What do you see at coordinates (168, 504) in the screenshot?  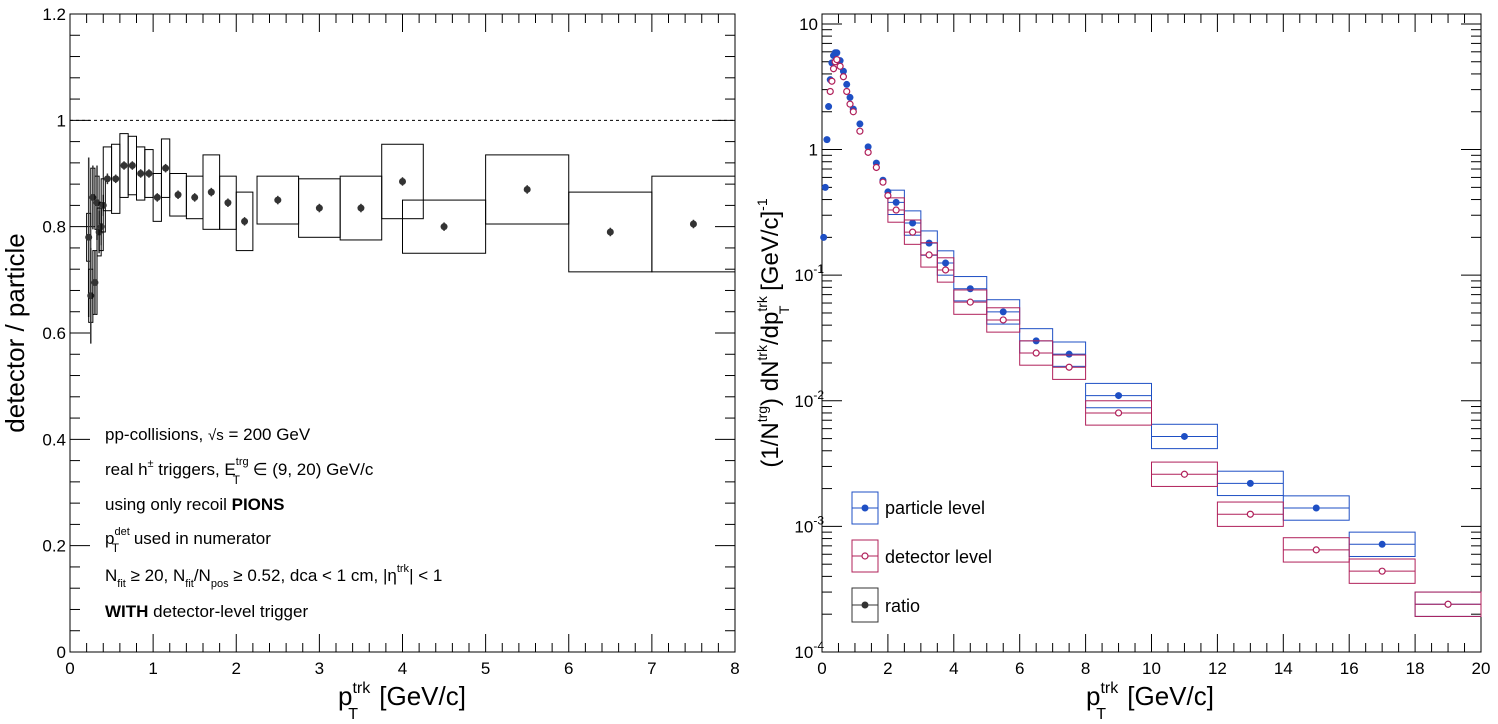 I see `annotation-3-prefix: using only recoil` at bounding box center [168, 504].